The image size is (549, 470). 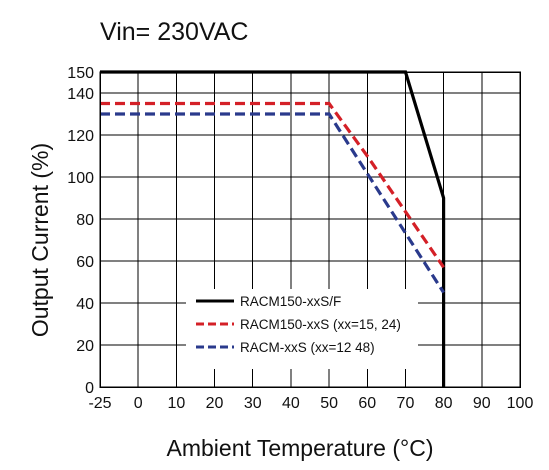 I want to click on x-tick-label: 40, so click(x=291, y=403).